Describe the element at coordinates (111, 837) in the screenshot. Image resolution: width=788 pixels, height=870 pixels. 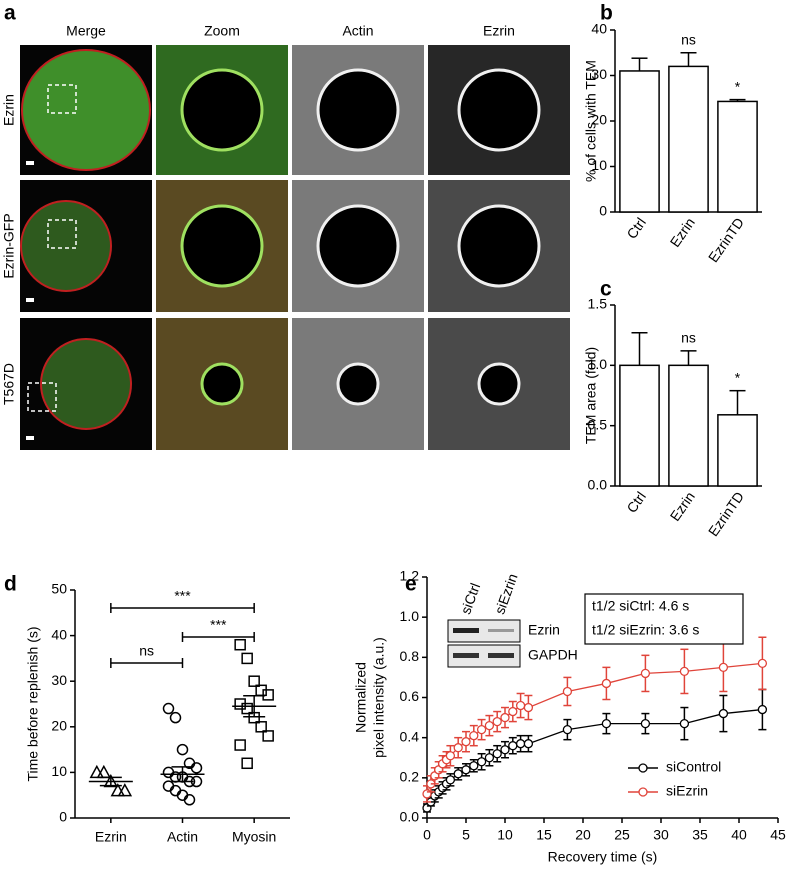
I see `x-tick-label: Ezrin` at that location.